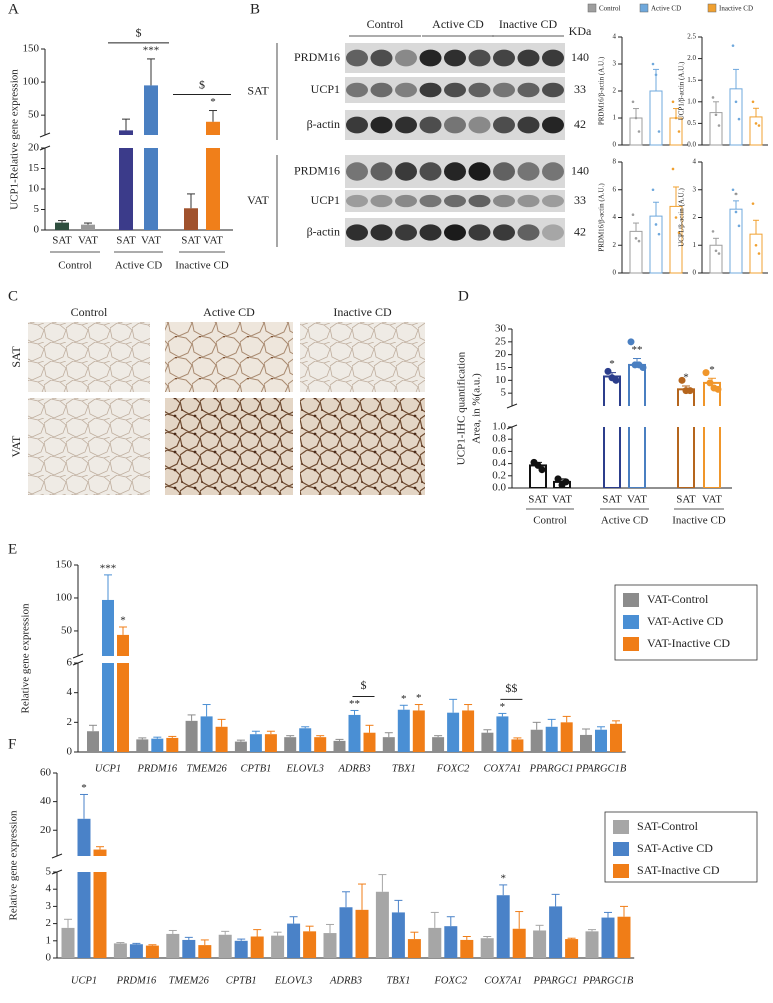 This screenshot has width=773, height=1003. Describe the element at coordinates (67, 630) in the screenshot. I see `y-tick-label: 50` at that location.